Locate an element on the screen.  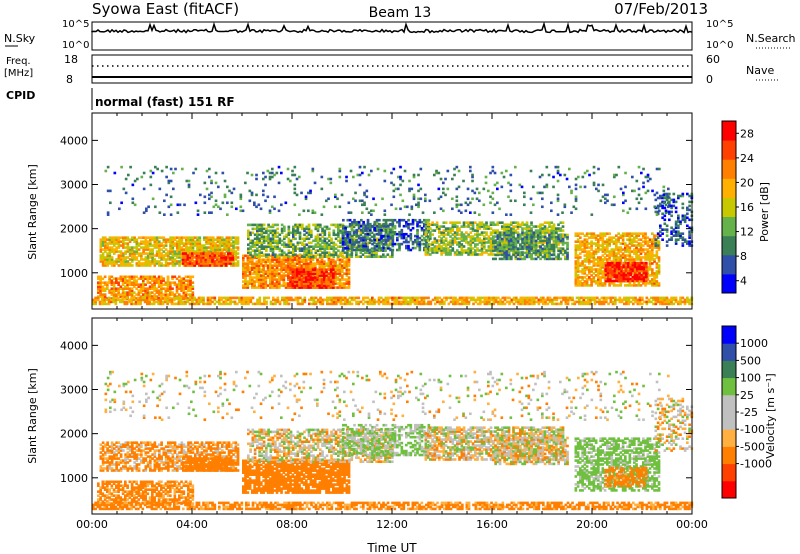
nsky-trace is located at coordinates (392, 27).